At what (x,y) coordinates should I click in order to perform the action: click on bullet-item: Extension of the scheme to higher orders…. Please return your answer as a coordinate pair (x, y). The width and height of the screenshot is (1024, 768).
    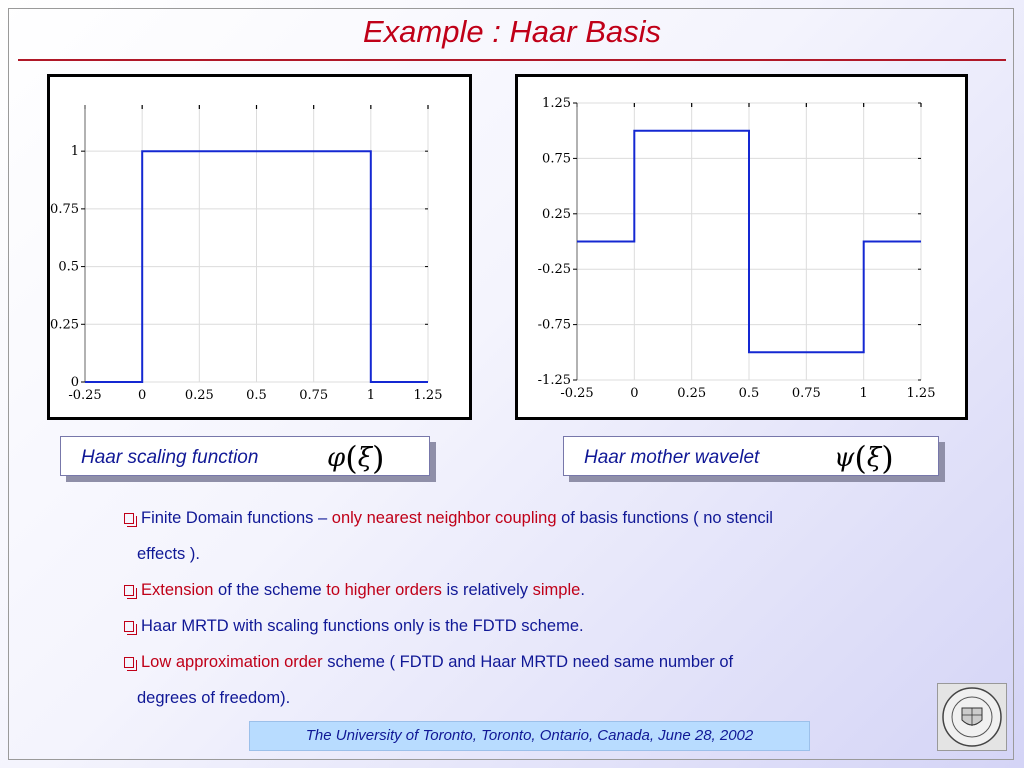
    Looking at the image, I should click on (524, 590).